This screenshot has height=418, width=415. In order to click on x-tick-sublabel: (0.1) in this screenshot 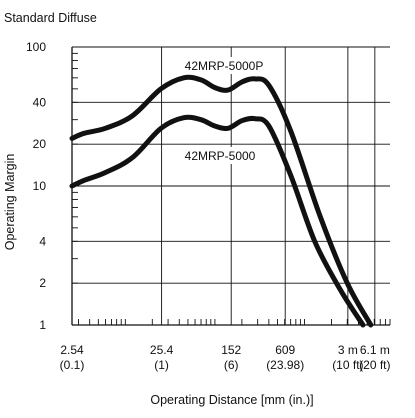, I will do `click(72, 365)`.